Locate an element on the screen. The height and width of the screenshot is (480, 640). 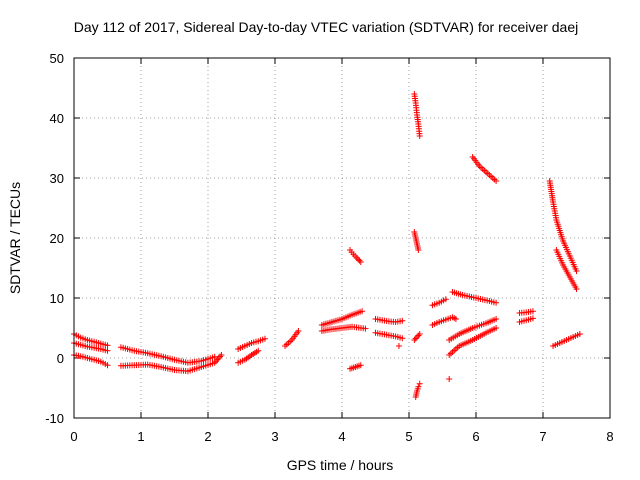
y-tick-label: 20 is located at coordinates (57, 238).